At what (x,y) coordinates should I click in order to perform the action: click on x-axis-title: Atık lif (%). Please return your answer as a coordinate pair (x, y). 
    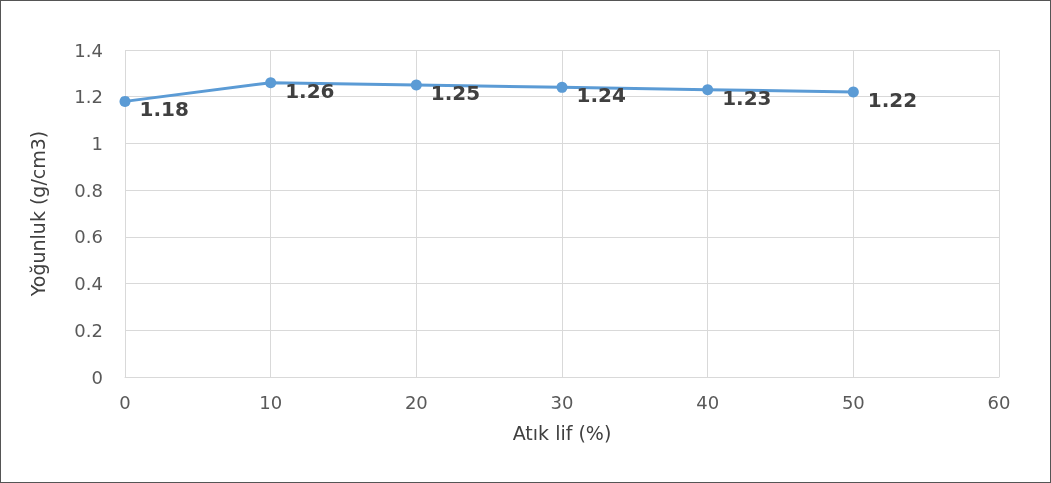
    Looking at the image, I should click on (562, 432).